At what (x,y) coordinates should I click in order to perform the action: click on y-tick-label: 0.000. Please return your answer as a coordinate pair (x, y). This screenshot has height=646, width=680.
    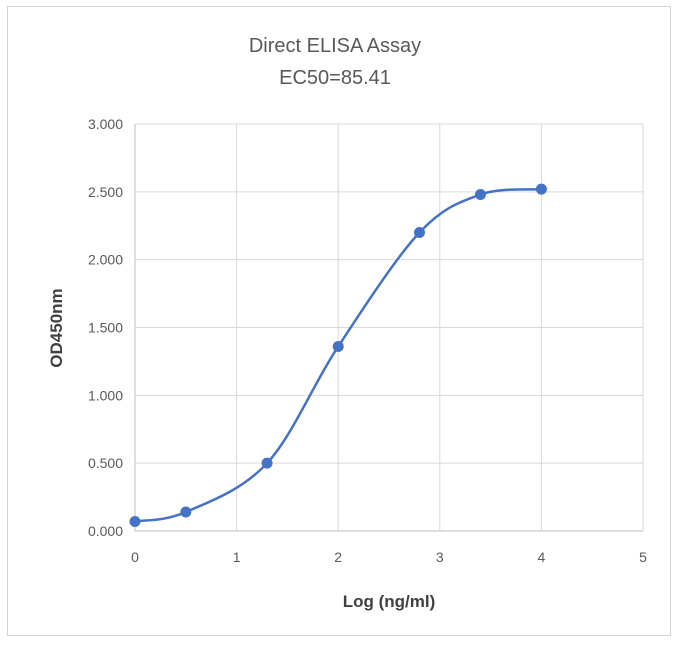
    Looking at the image, I should click on (105, 531).